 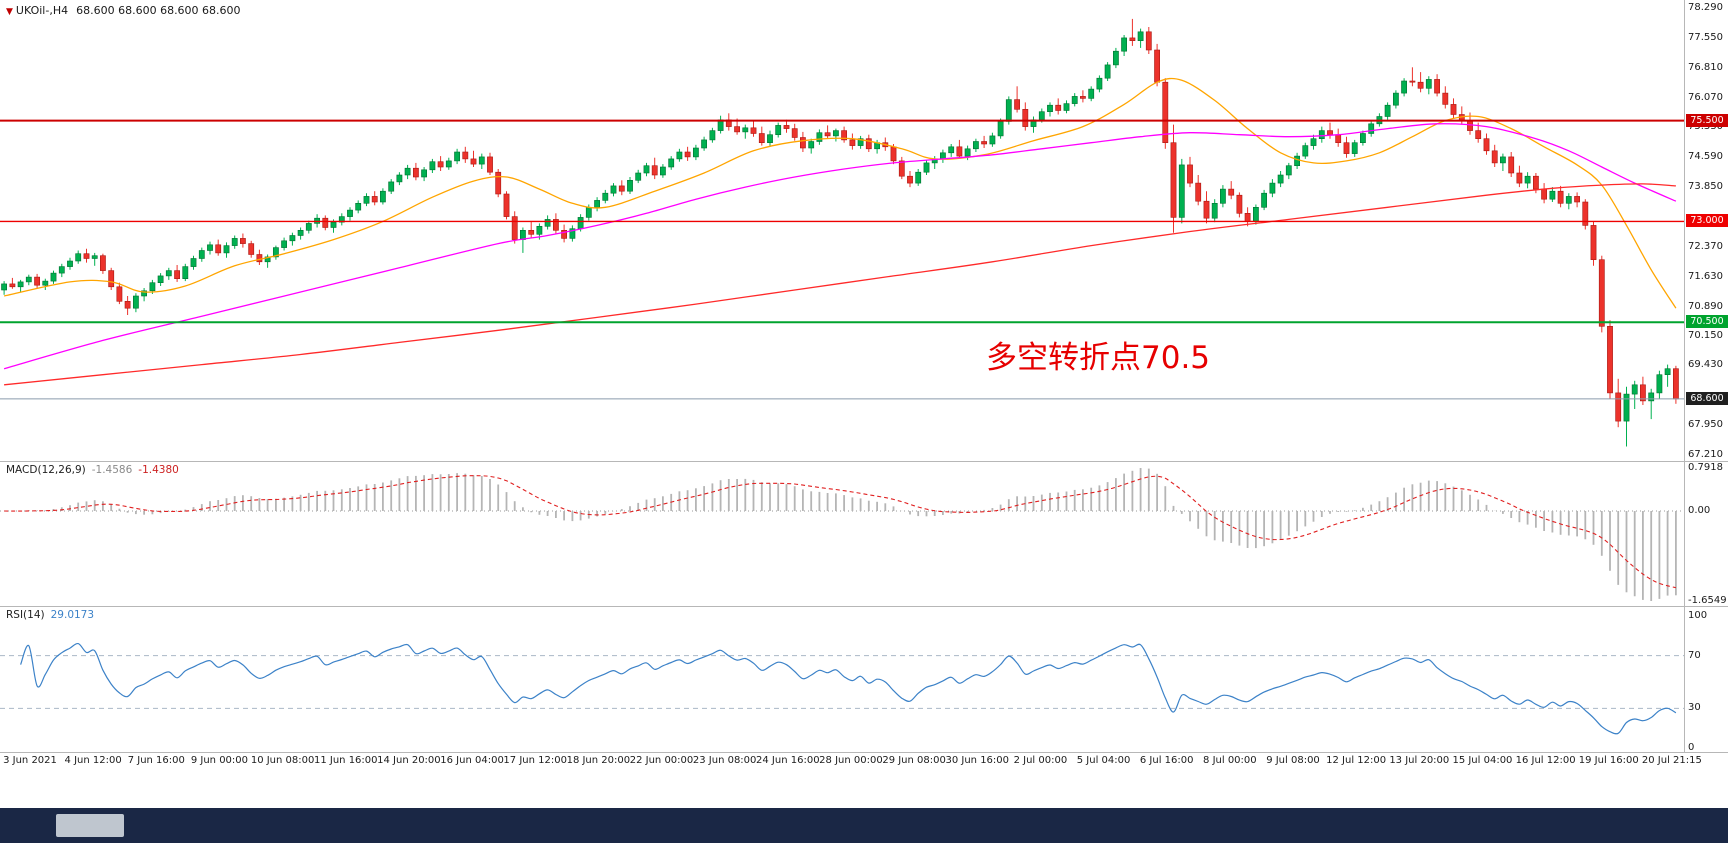 I want to click on symbol-title: ▼ UKOil-,H4 68.600 68.600 68.600 68.600, so click(x=123, y=10).